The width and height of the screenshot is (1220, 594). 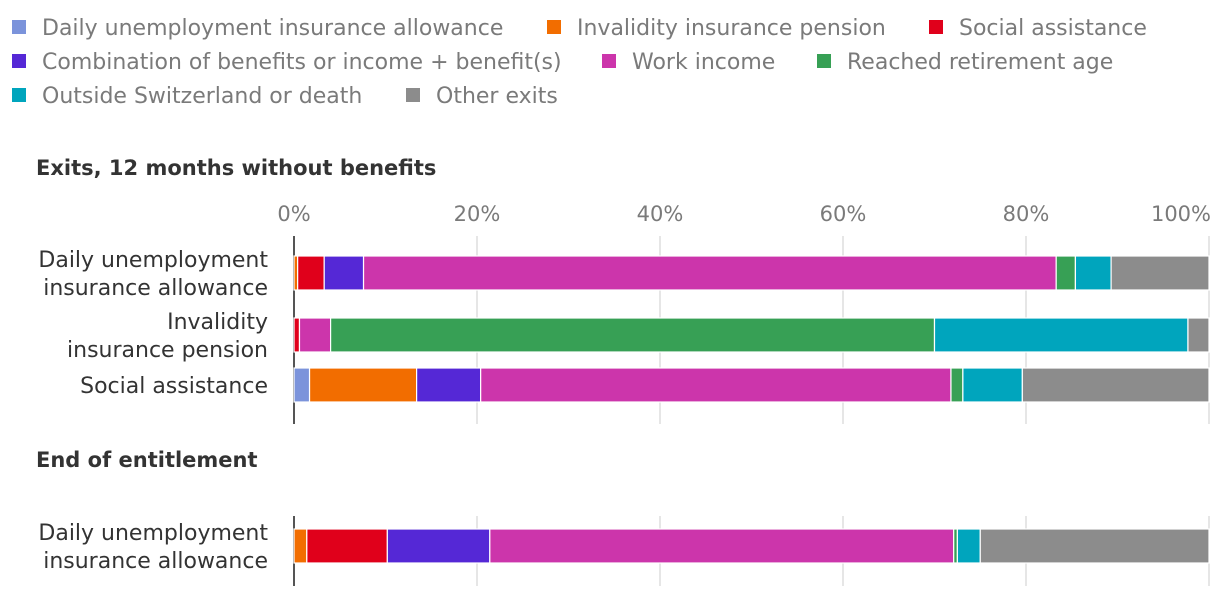 What do you see at coordinates (497, 96) in the screenshot?
I see `legend-label: Other exits` at bounding box center [497, 96].